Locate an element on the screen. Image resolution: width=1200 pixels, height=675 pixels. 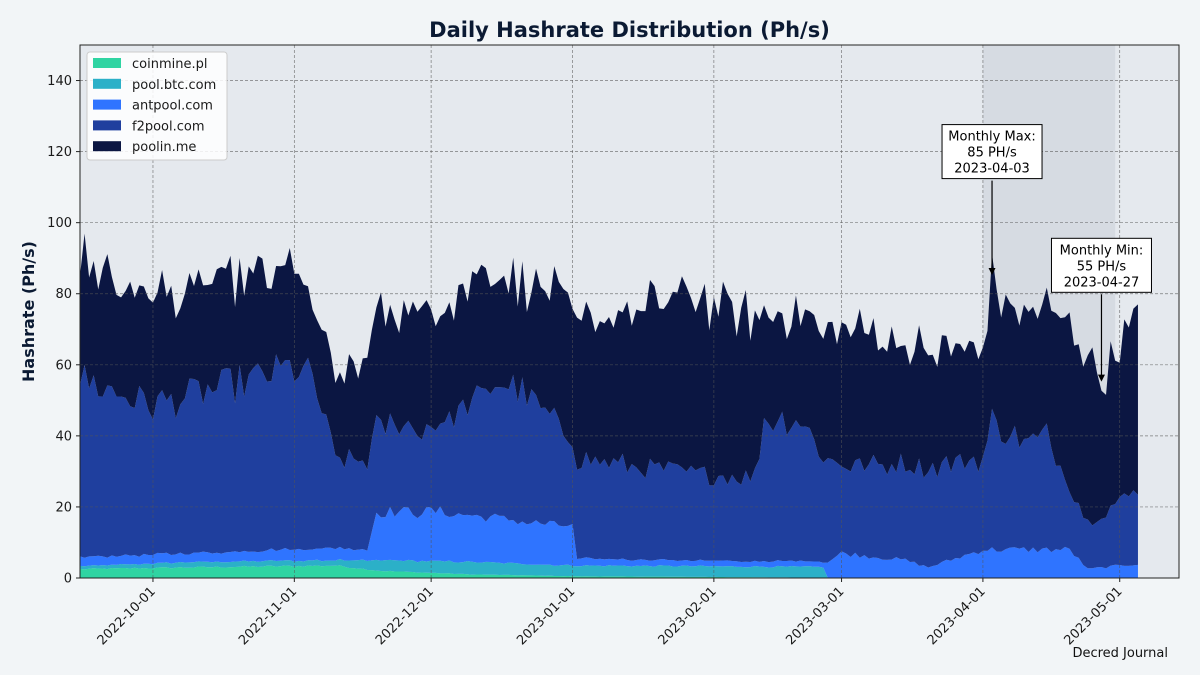
y-tick-label: 80 is located at coordinates (63, 294).